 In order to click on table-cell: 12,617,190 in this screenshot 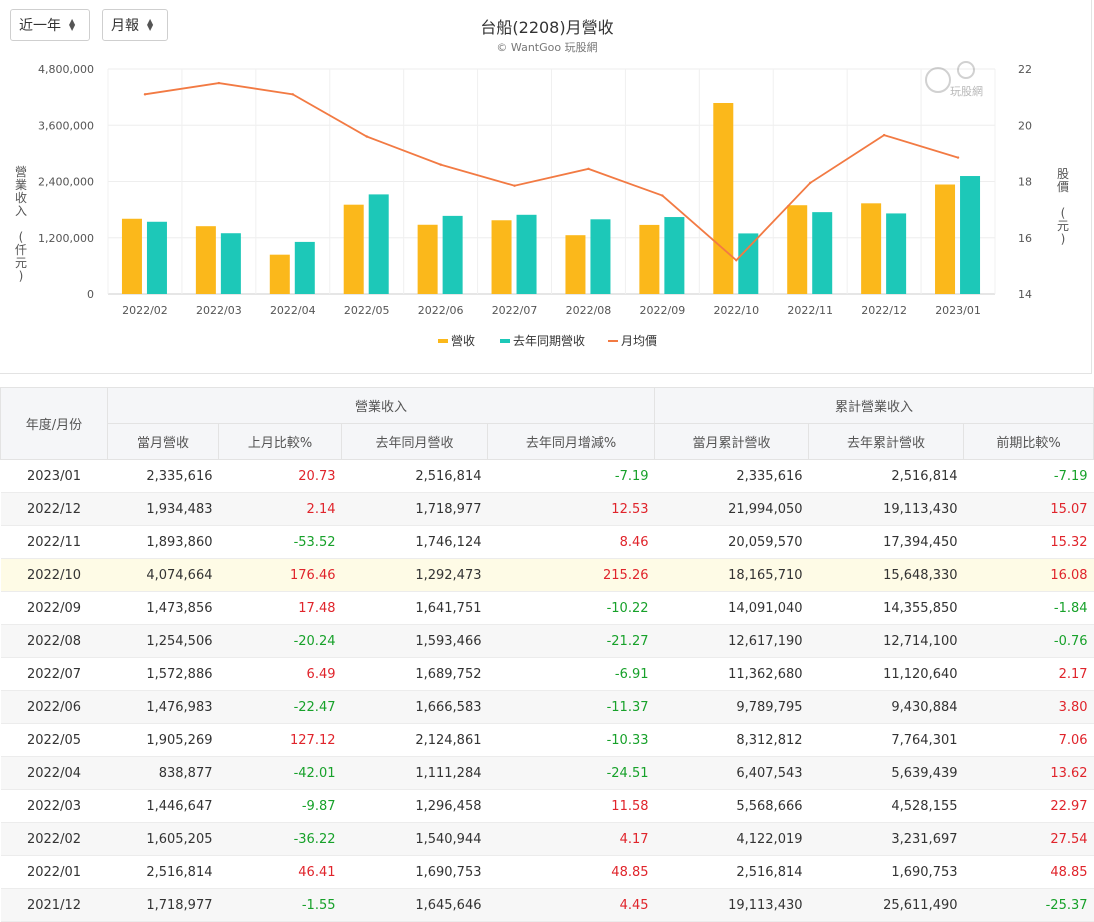, I will do `click(731, 641)`.